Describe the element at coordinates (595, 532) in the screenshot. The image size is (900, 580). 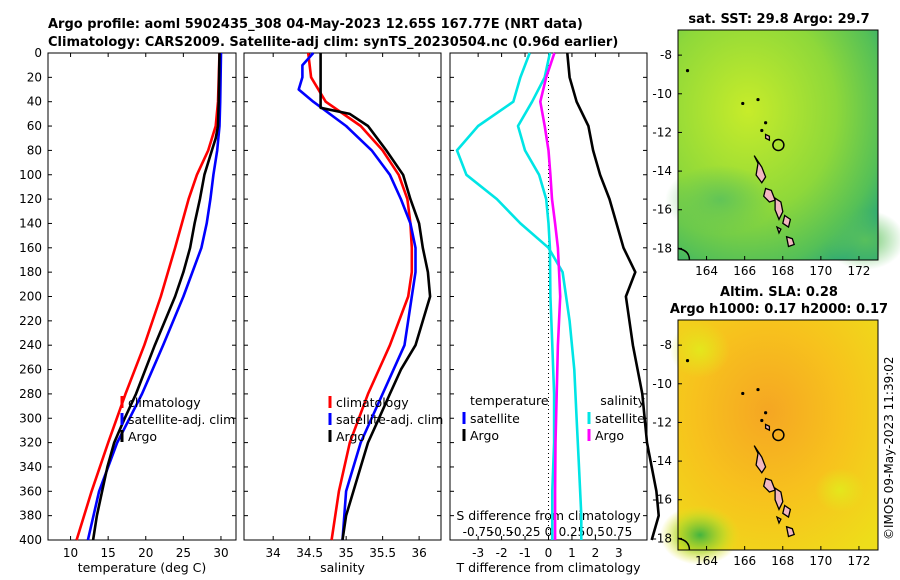
I see `salinity-tick-label: 0.5` at that location.